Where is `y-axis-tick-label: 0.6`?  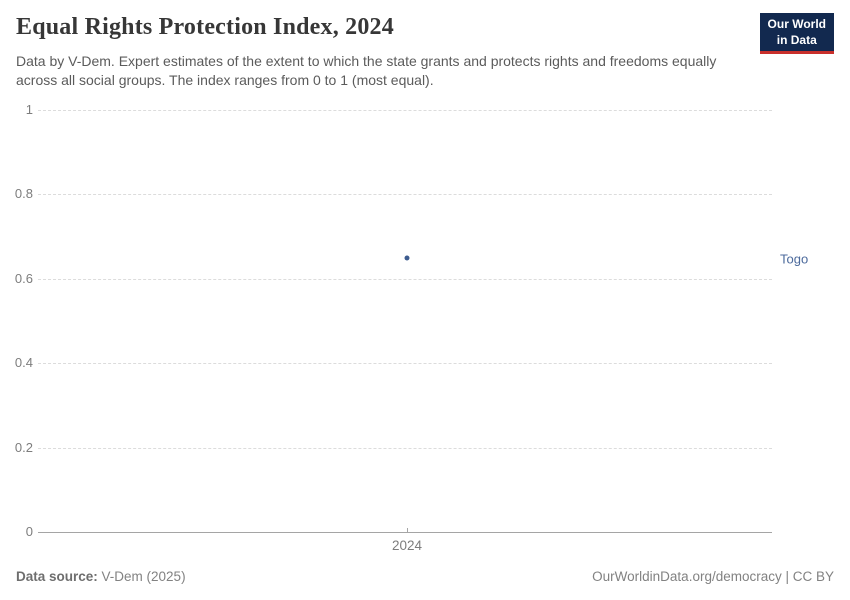
y-axis-tick-label: 0.6 is located at coordinates (23, 278).